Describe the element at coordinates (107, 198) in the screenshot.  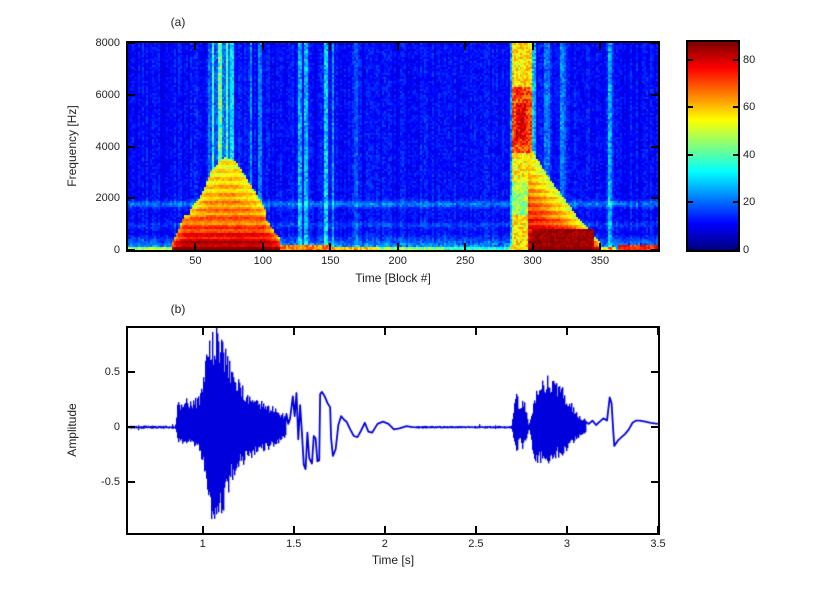
I see `subplot-a-ytick-label: 2000` at that location.